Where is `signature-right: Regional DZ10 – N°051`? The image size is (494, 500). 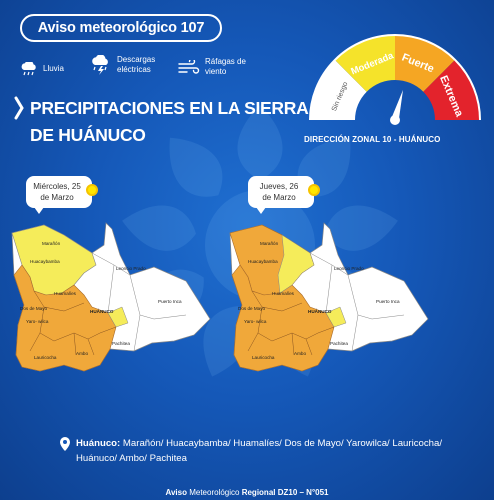 signature-right: Regional DZ10 – N°051 is located at coordinates (285, 492).